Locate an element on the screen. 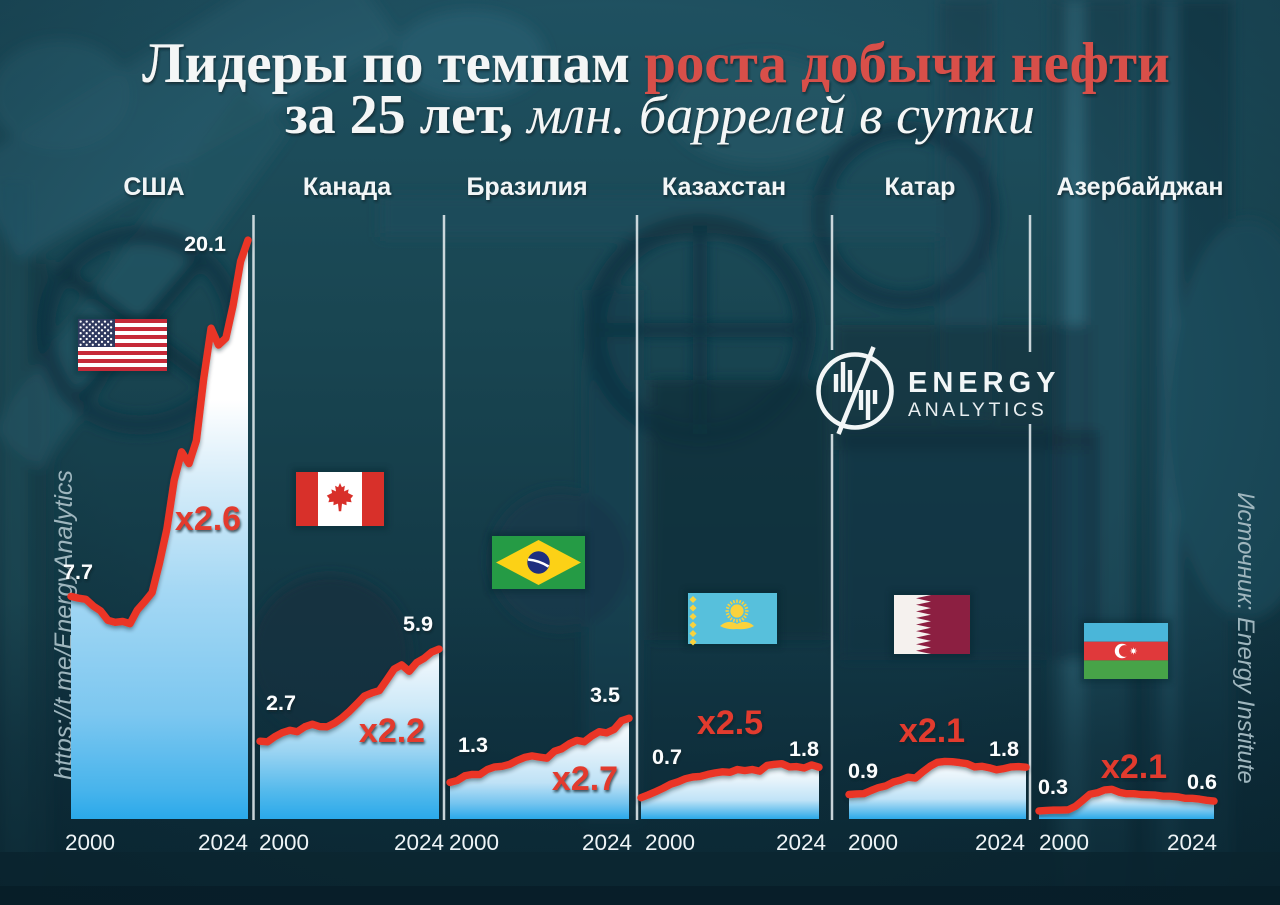 This screenshot has width=1280, height=905. svg-text: Азербайджан is located at coordinates (1140, 187).